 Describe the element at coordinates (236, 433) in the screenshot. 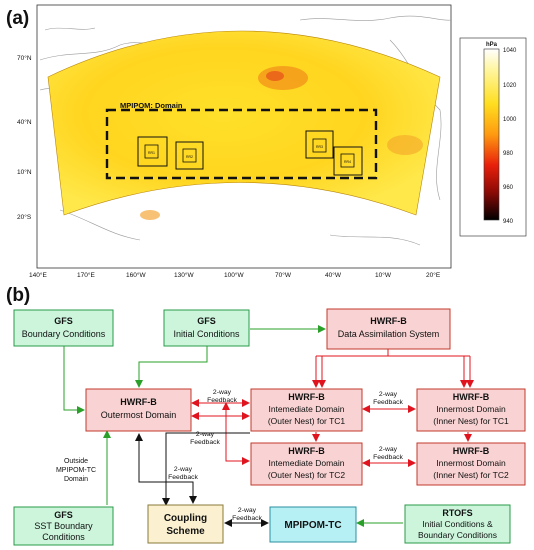

I see `arrow-outer-inter-tc2` at that location.